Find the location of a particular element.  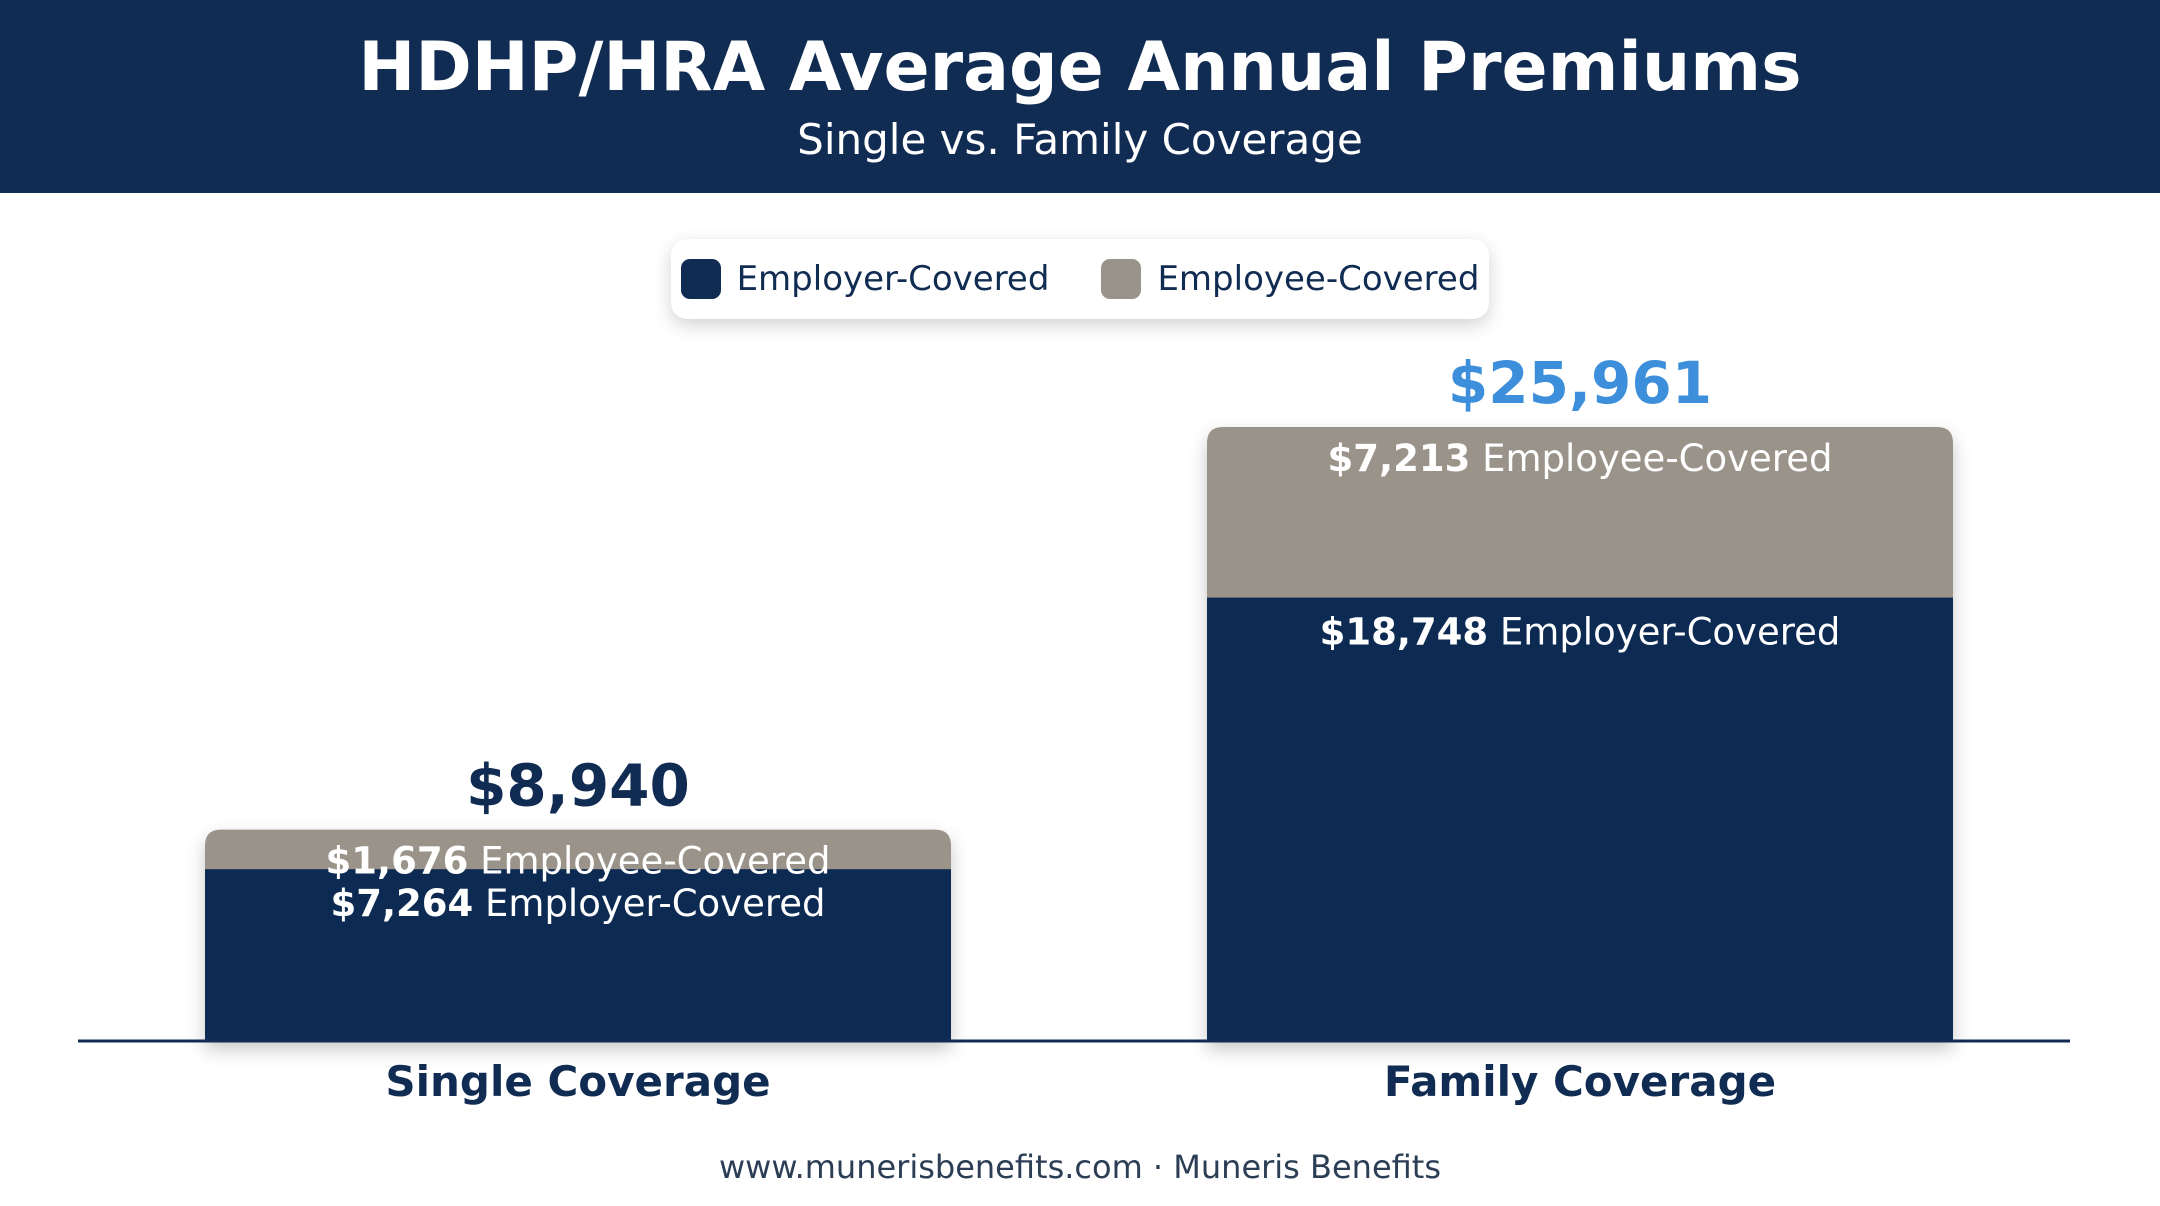

chart-legend: Employer-Covered Employee-Covered is located at coordinates (1080, 279).